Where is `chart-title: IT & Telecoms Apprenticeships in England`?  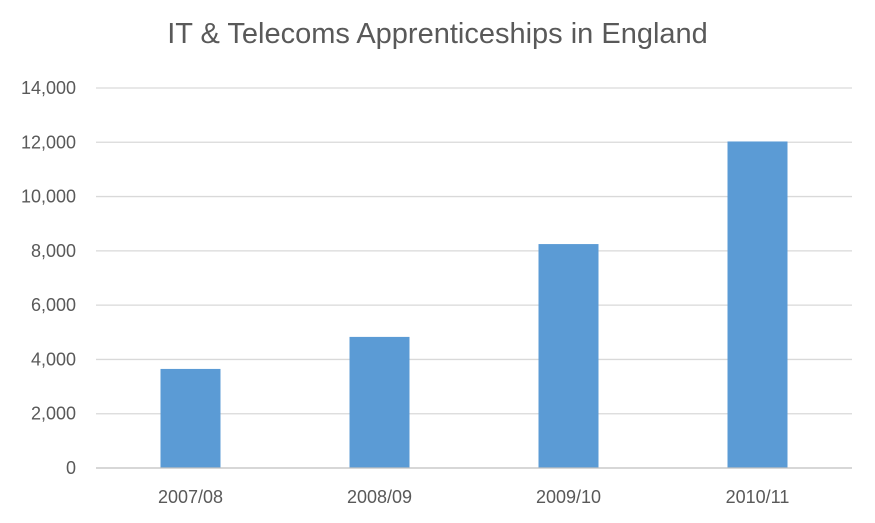
chart-title: IT & Telecoms Apprenticeships in England is located at coordinates (437, 34).